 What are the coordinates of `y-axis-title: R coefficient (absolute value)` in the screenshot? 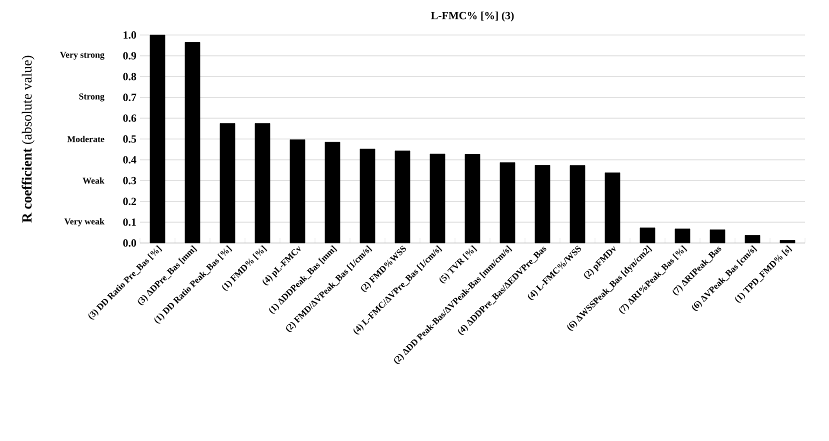 It's located at (28, 139).